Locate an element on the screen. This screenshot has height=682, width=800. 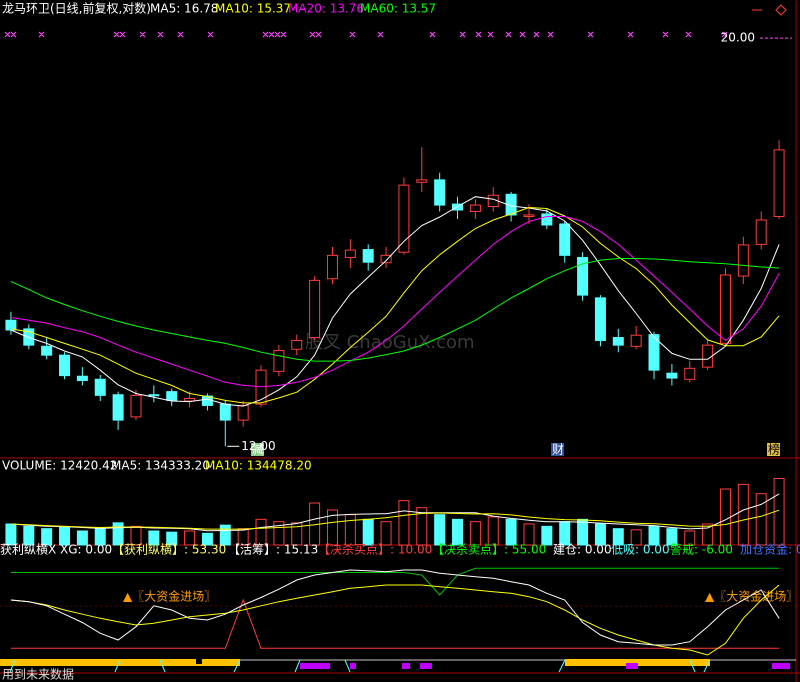
signal-gap is located at coordinates (199, 661).